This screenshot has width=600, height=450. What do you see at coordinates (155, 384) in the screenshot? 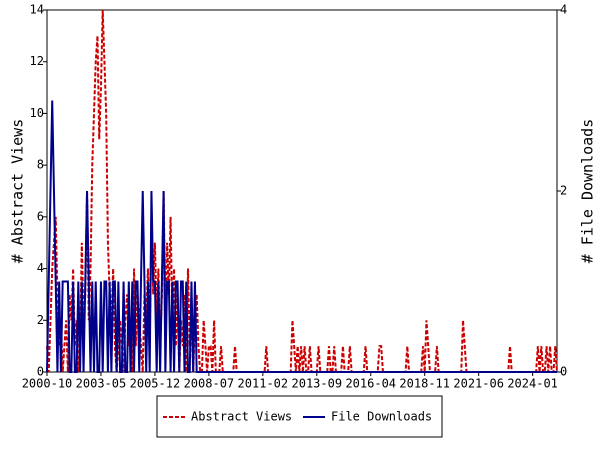
I see `x-tick-label: 2005-12` at bounding box center [155, 384].